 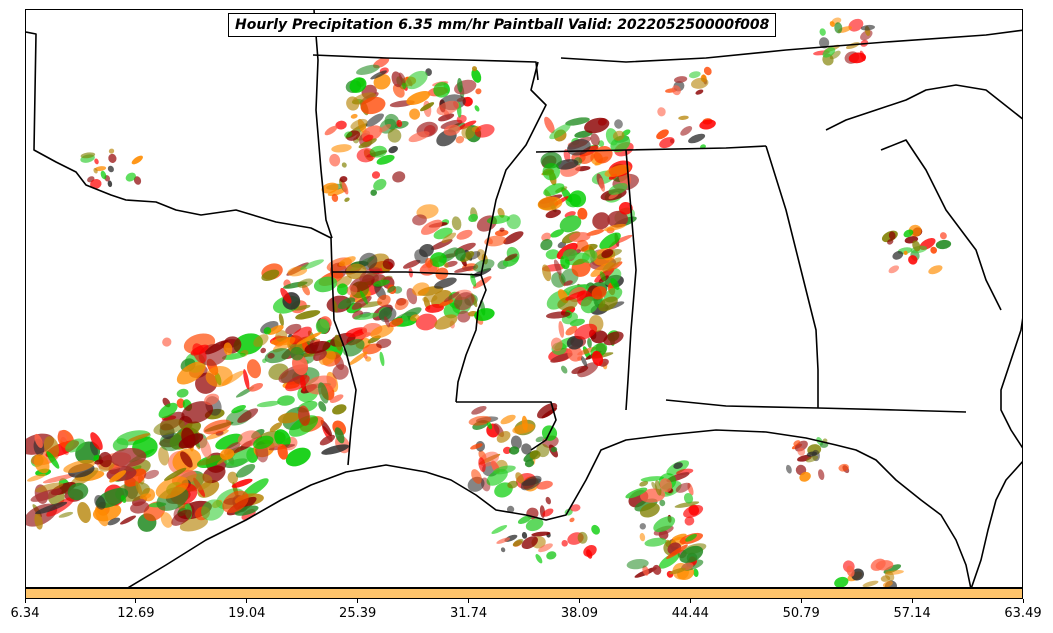 I want to click on border-tn-south, so click(x=651, y=149).